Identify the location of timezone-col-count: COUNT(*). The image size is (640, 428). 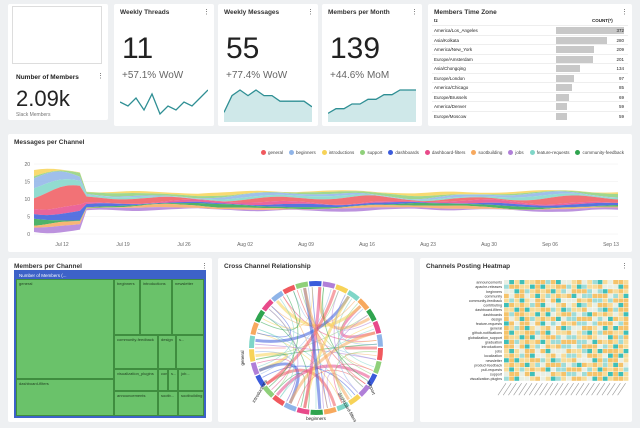
(602, 20).